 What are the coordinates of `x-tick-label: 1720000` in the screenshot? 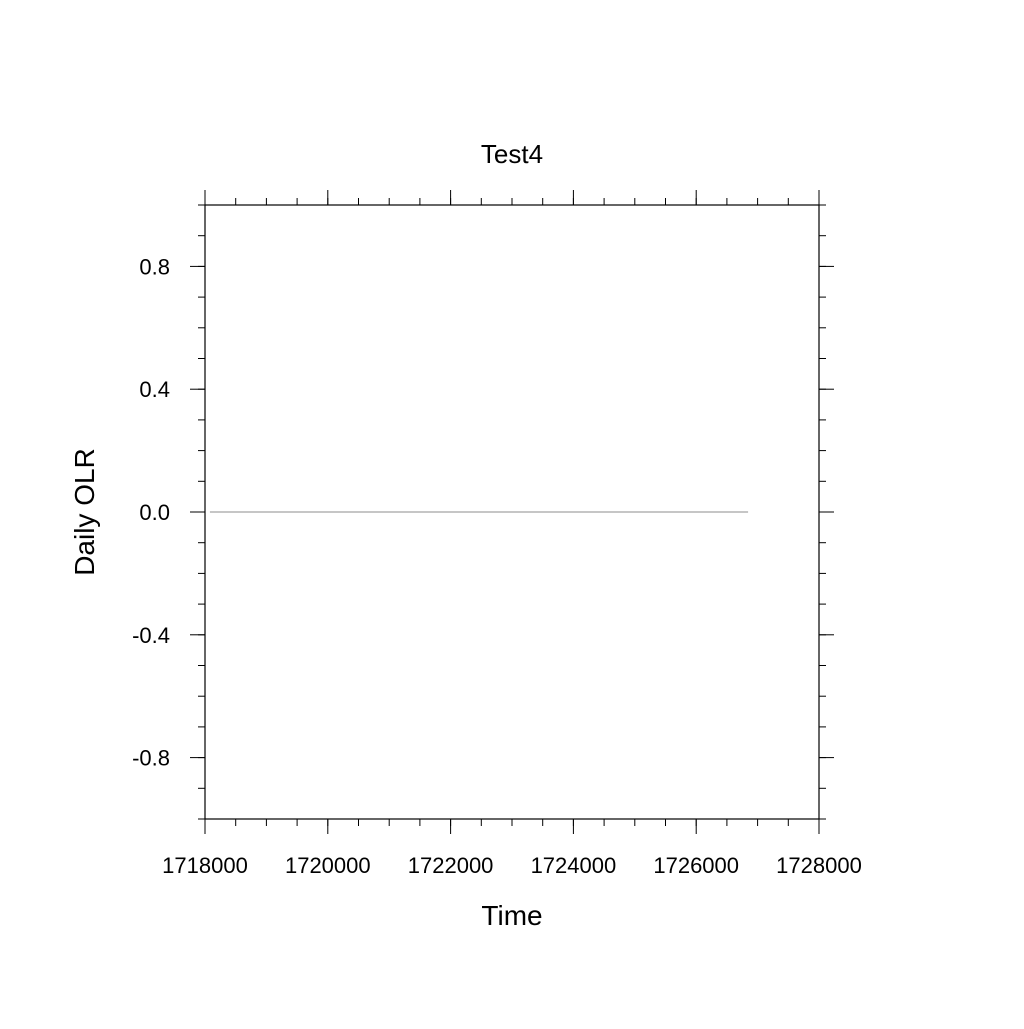 It's located at (328, 865).